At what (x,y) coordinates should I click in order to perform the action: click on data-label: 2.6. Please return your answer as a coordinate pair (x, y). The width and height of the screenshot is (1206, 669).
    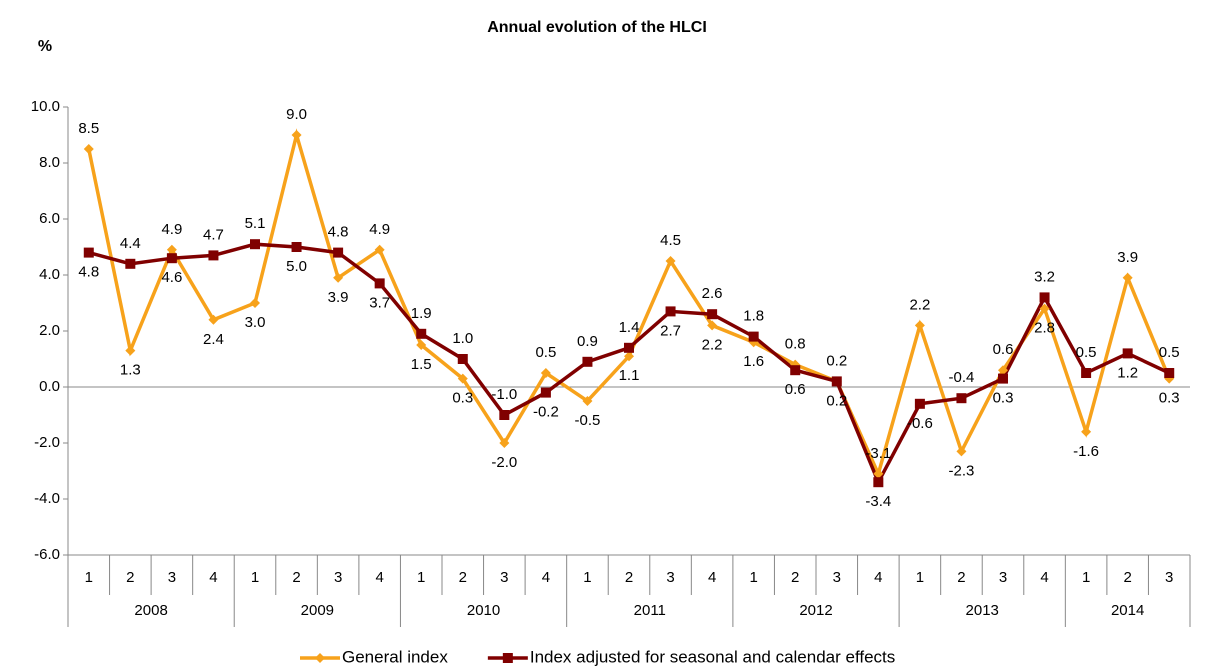
    Looking at the image, I should click on (712, 293).